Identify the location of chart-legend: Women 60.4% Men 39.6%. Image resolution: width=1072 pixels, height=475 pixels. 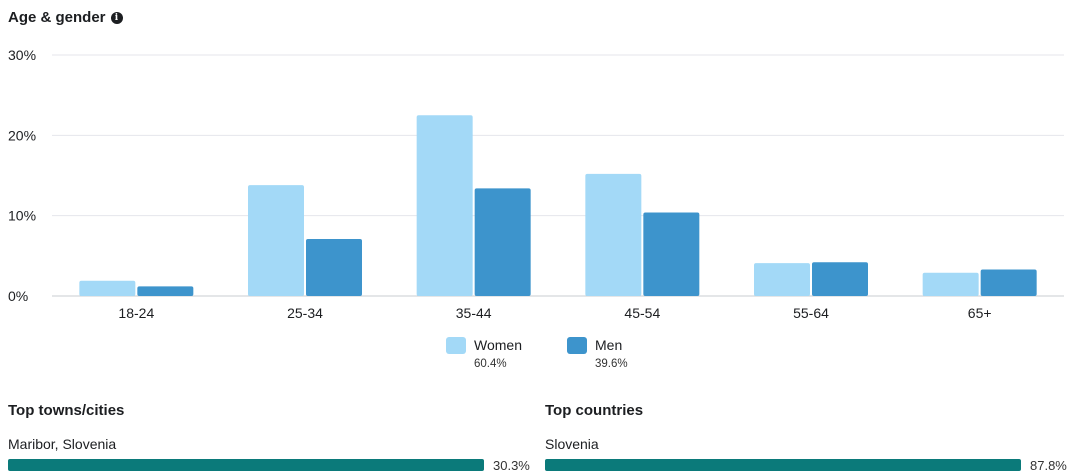
(536, 357).